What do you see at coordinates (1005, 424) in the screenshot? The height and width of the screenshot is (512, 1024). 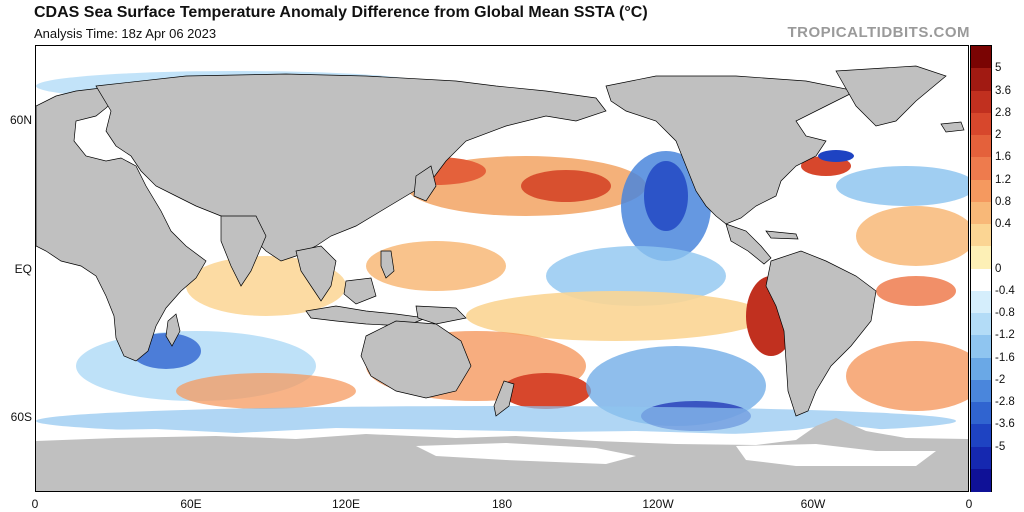 I see `colorbar-tick-label: -3.6` at bounding box center [1005, 424].